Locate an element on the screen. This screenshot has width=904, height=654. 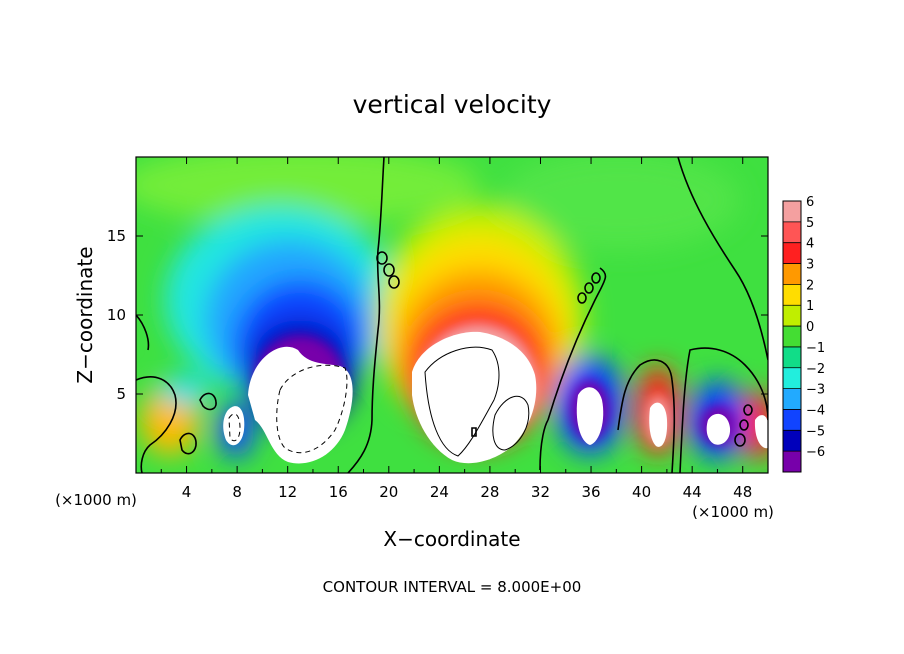
colorbar-label: −4 is located at coordinates (815, 410).